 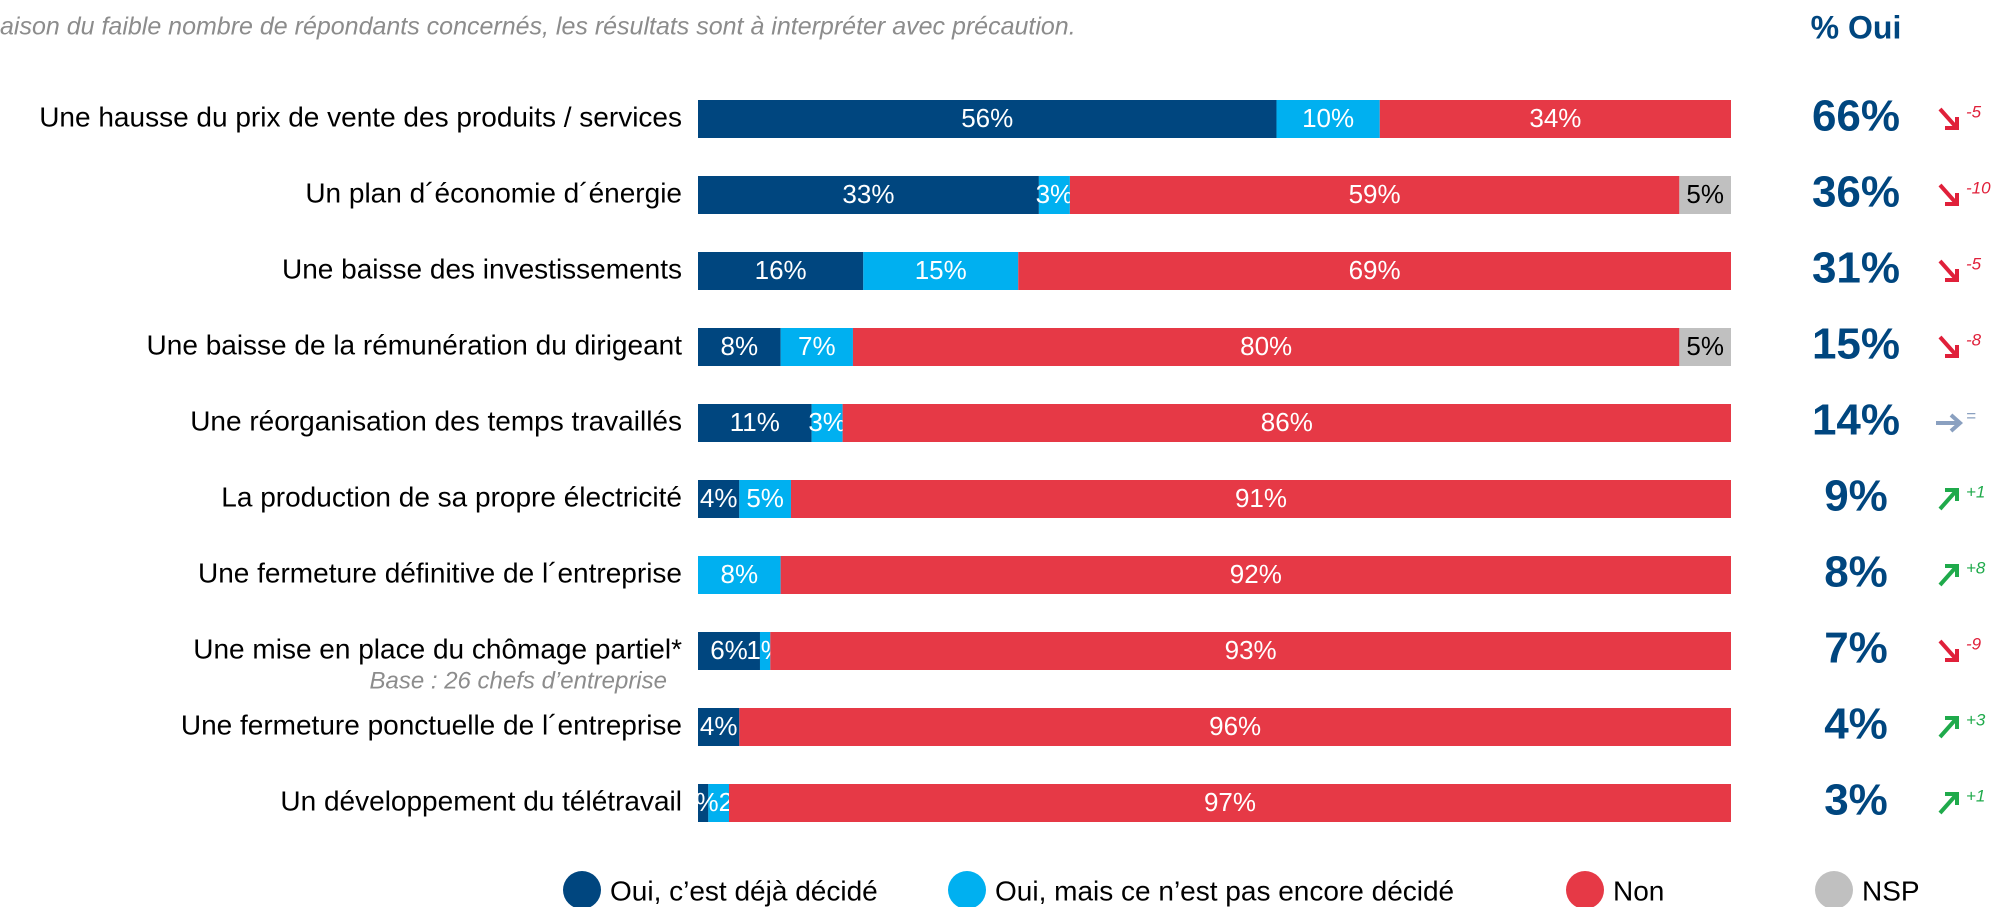 I want to click on value-label: 34%, so click(x=1555, y=118).